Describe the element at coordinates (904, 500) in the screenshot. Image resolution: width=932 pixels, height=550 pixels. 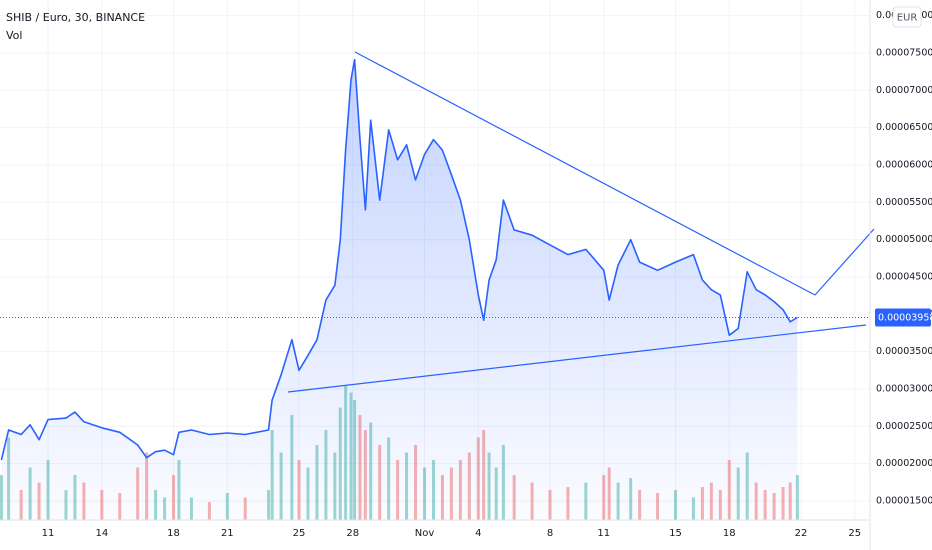
I see `y-tick-label: 0.00001500` at that location.